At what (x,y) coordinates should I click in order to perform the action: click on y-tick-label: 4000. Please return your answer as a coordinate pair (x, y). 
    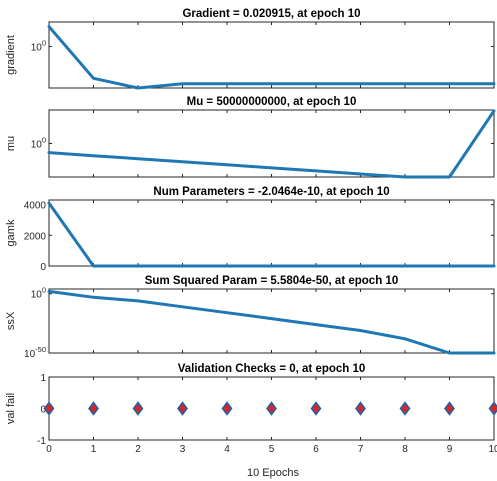
    Looking at the image, I should click on (35, 206).